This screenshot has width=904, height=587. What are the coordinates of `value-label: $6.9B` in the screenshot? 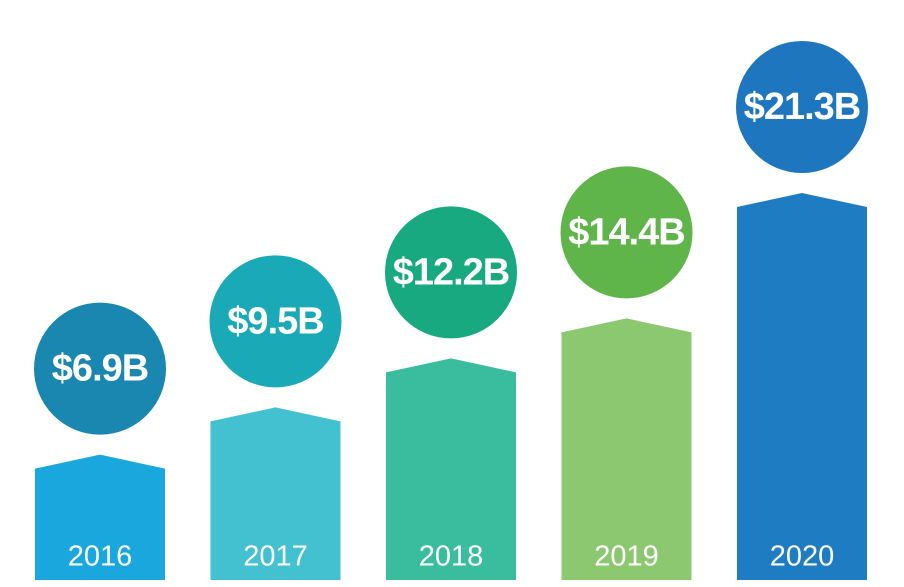 It's located at (100, 369).